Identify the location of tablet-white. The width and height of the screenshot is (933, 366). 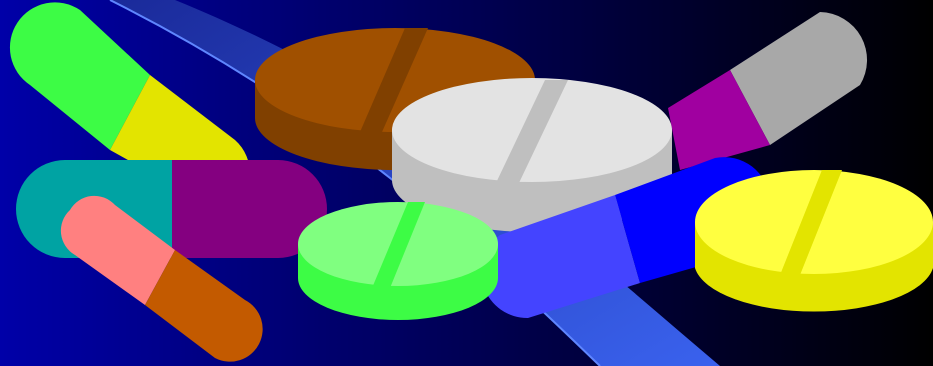
(532, 155).